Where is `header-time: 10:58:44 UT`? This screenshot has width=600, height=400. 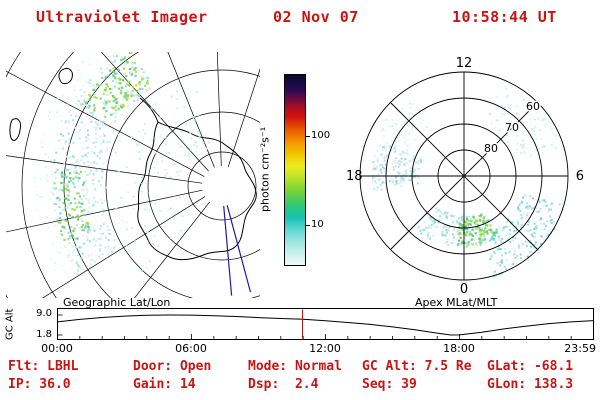 header-time: 10:58:44 UT is located at coordinates (504, 17).